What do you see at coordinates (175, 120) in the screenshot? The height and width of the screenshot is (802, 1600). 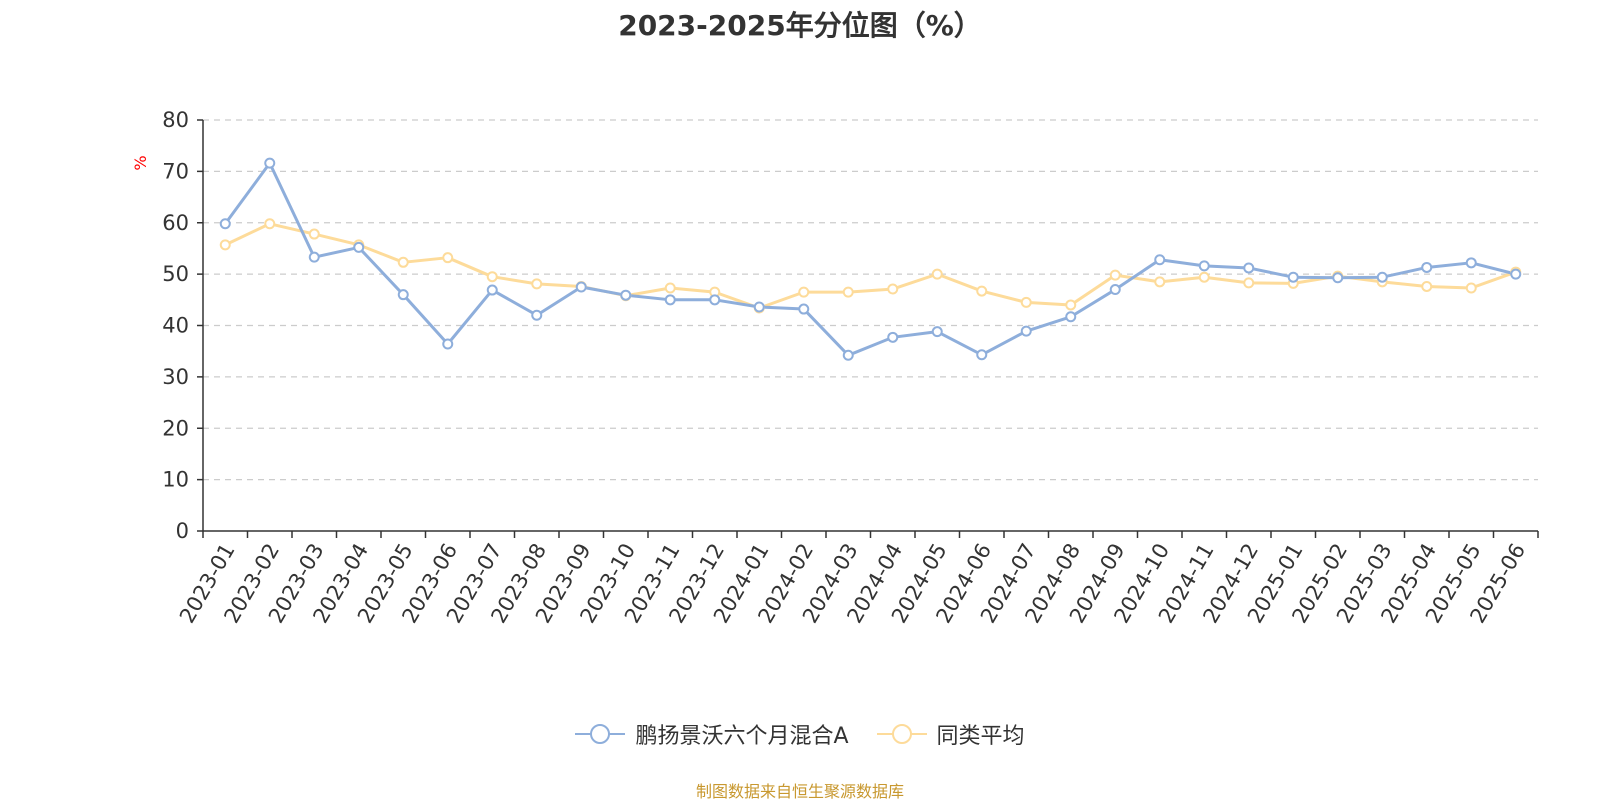 I see `y-tick-label: 80` at bounding box center [175, 120].